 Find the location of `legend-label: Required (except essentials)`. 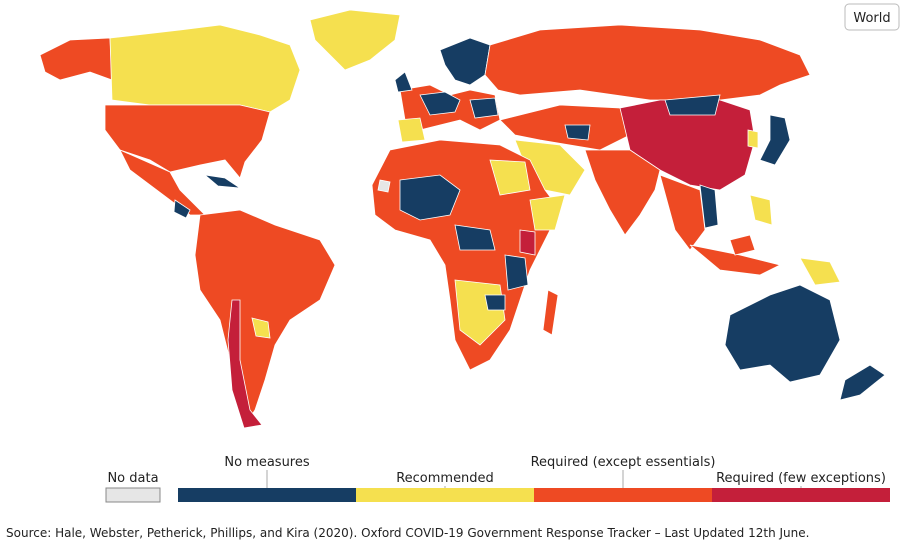

legend-label: Required (except essentials) is located at coordinates (623, 462).